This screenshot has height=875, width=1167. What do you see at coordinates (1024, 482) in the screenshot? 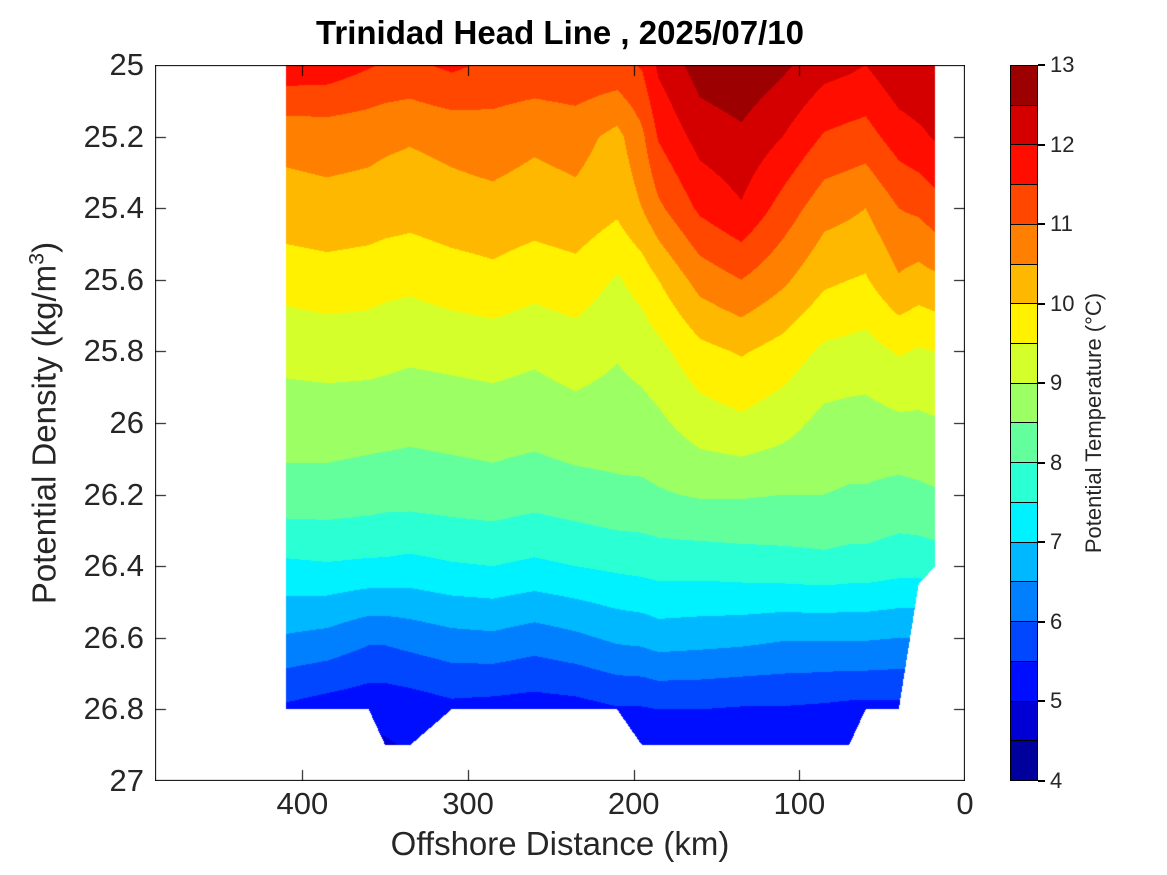
I see `colorbar-segment-7.5-8` at bounding box center [1024, 482].